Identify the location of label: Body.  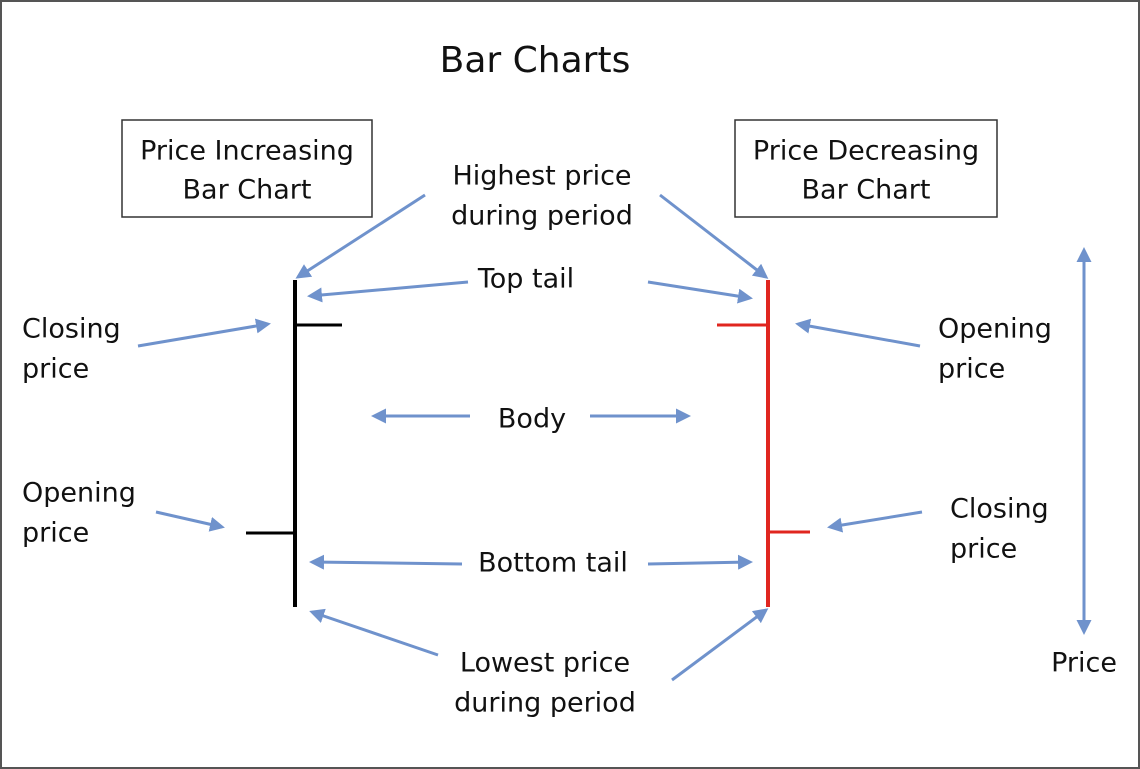
(532, 419).